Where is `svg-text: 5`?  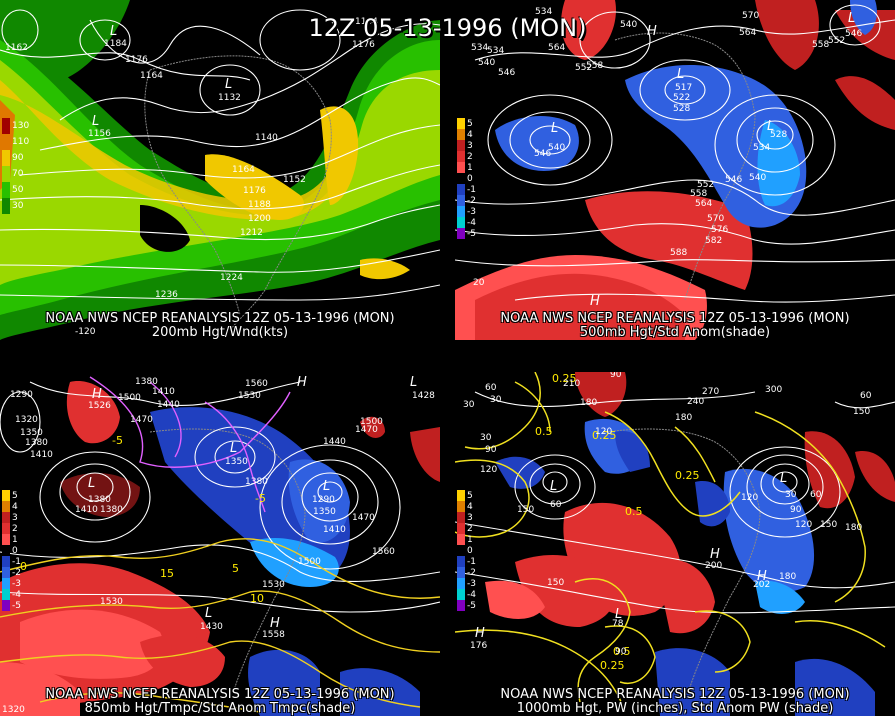
svg-text: 5 is located at coordinates (235, 568).